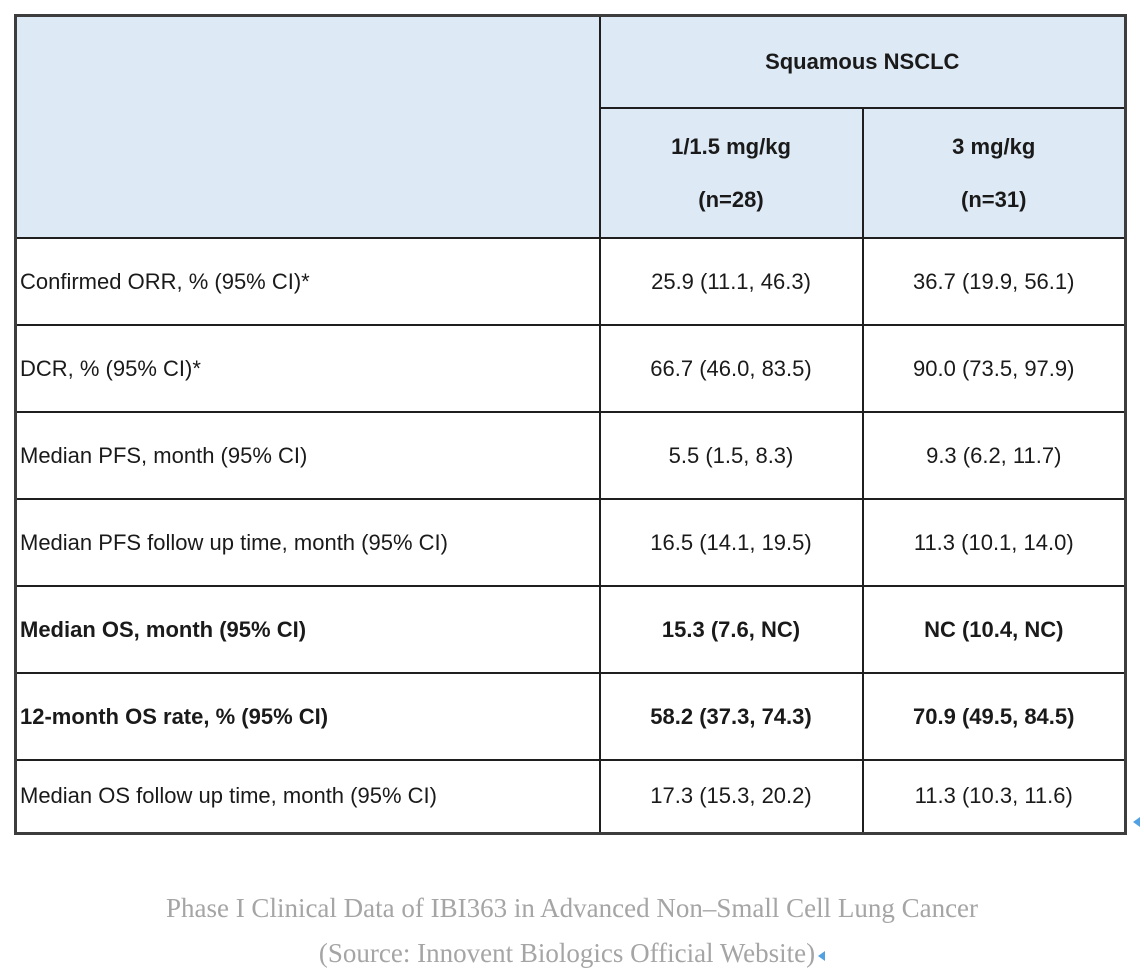 The width and height of the screenshot is (1144, 976). What do you see at coordinates (994, 281) in the screenshot?
I see `row-value: 36.7 (19.9, 56.1)` at bounding box center [994, 281].